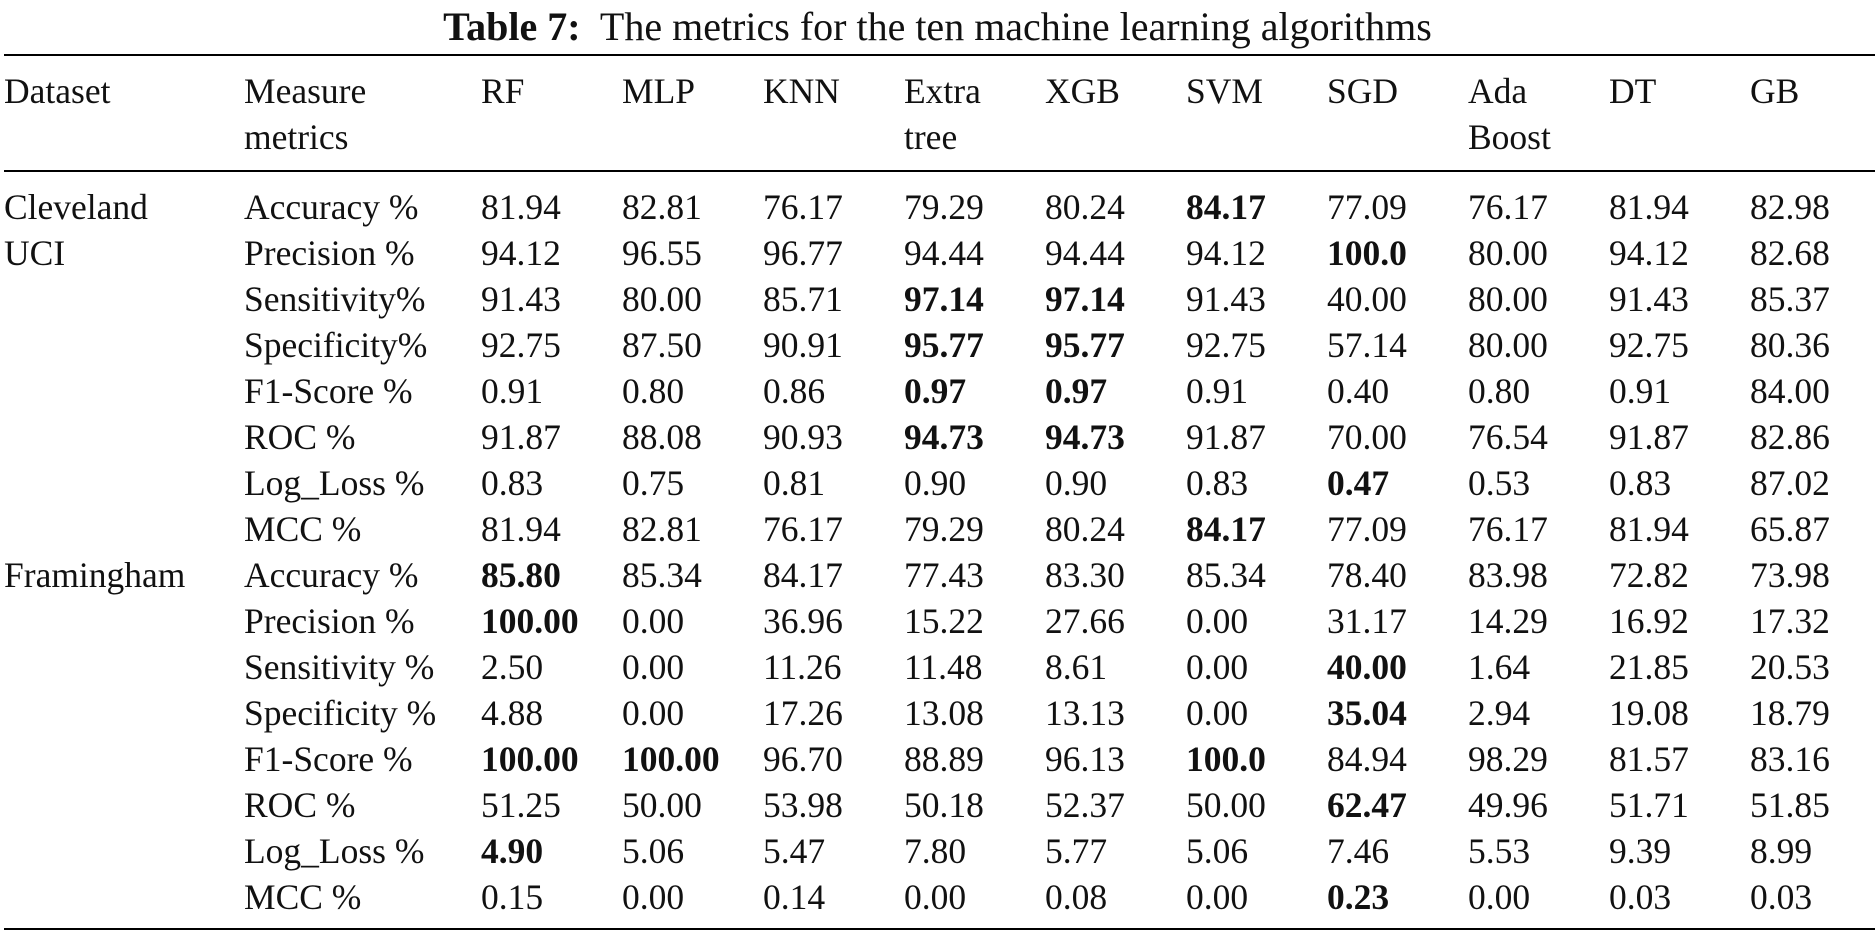  Describe the element at coordinates (944, 621) in the screenshot. I see `value-cell: 15.22` at that location.